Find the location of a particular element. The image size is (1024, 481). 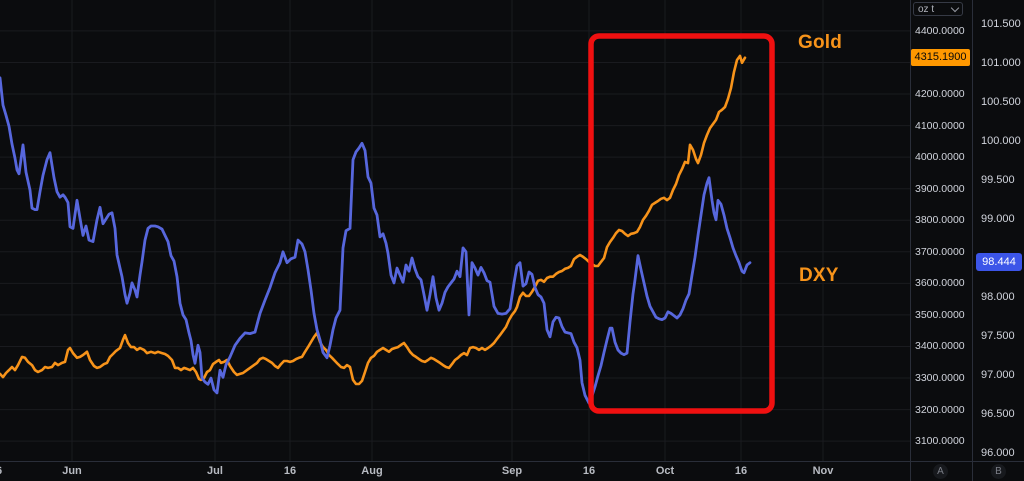

dxy-axis-tick: 101.500 is located at coordinates (1001, 24).